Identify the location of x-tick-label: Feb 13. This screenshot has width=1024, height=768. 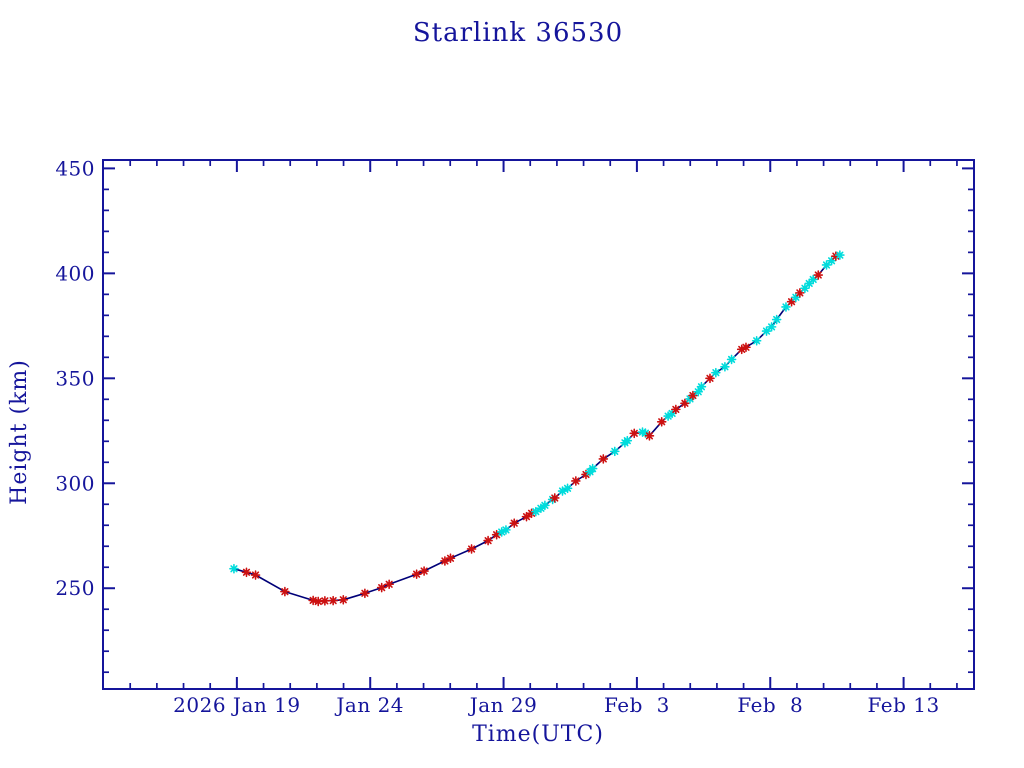
(903, 705).